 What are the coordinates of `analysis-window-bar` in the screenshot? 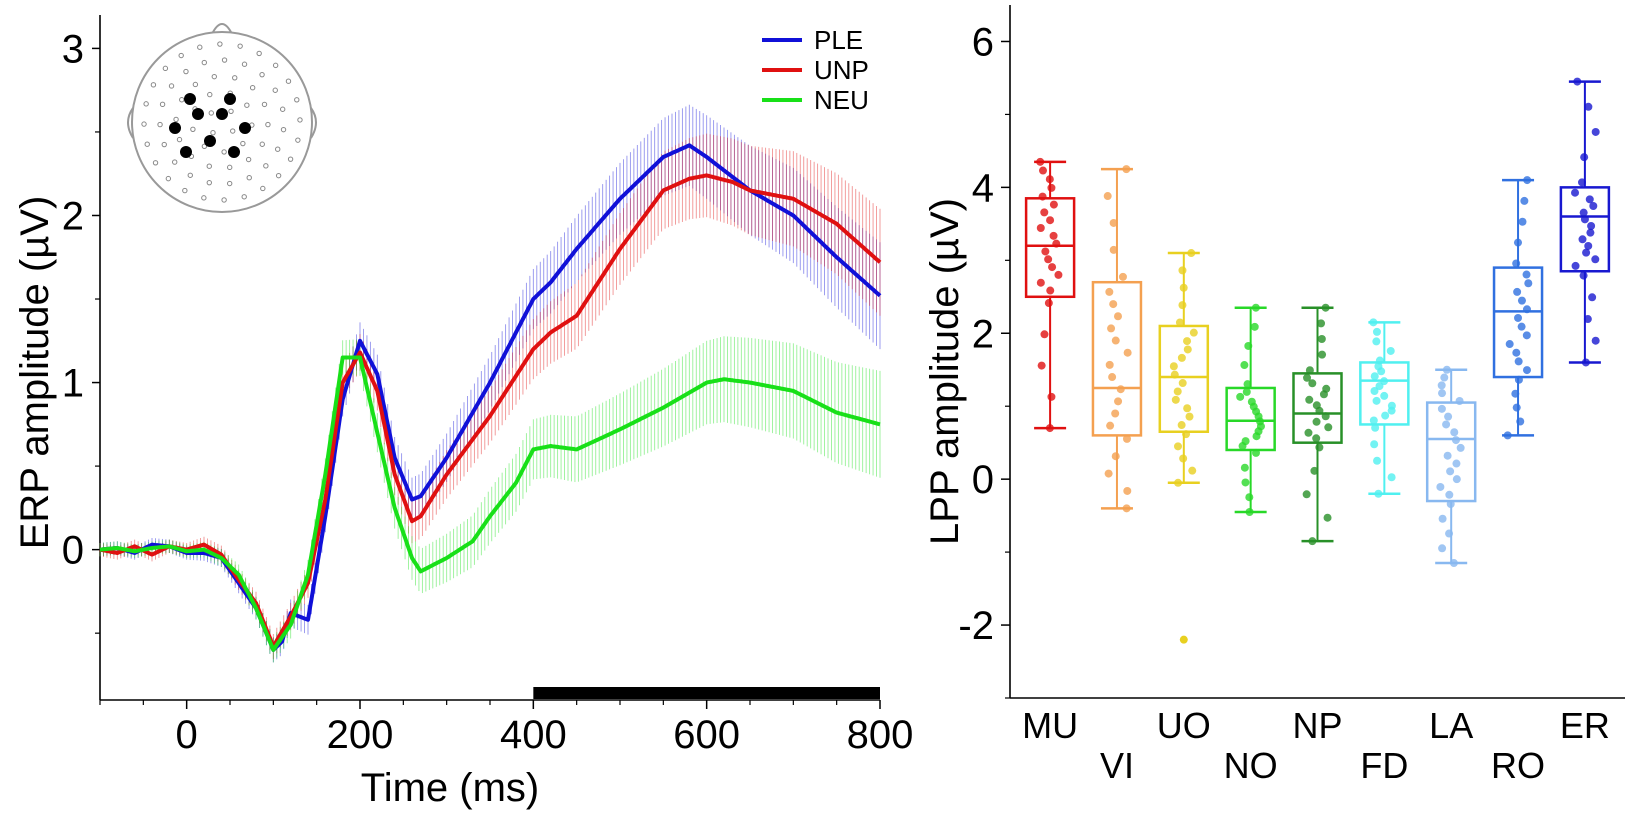 It's located at (706, 693).